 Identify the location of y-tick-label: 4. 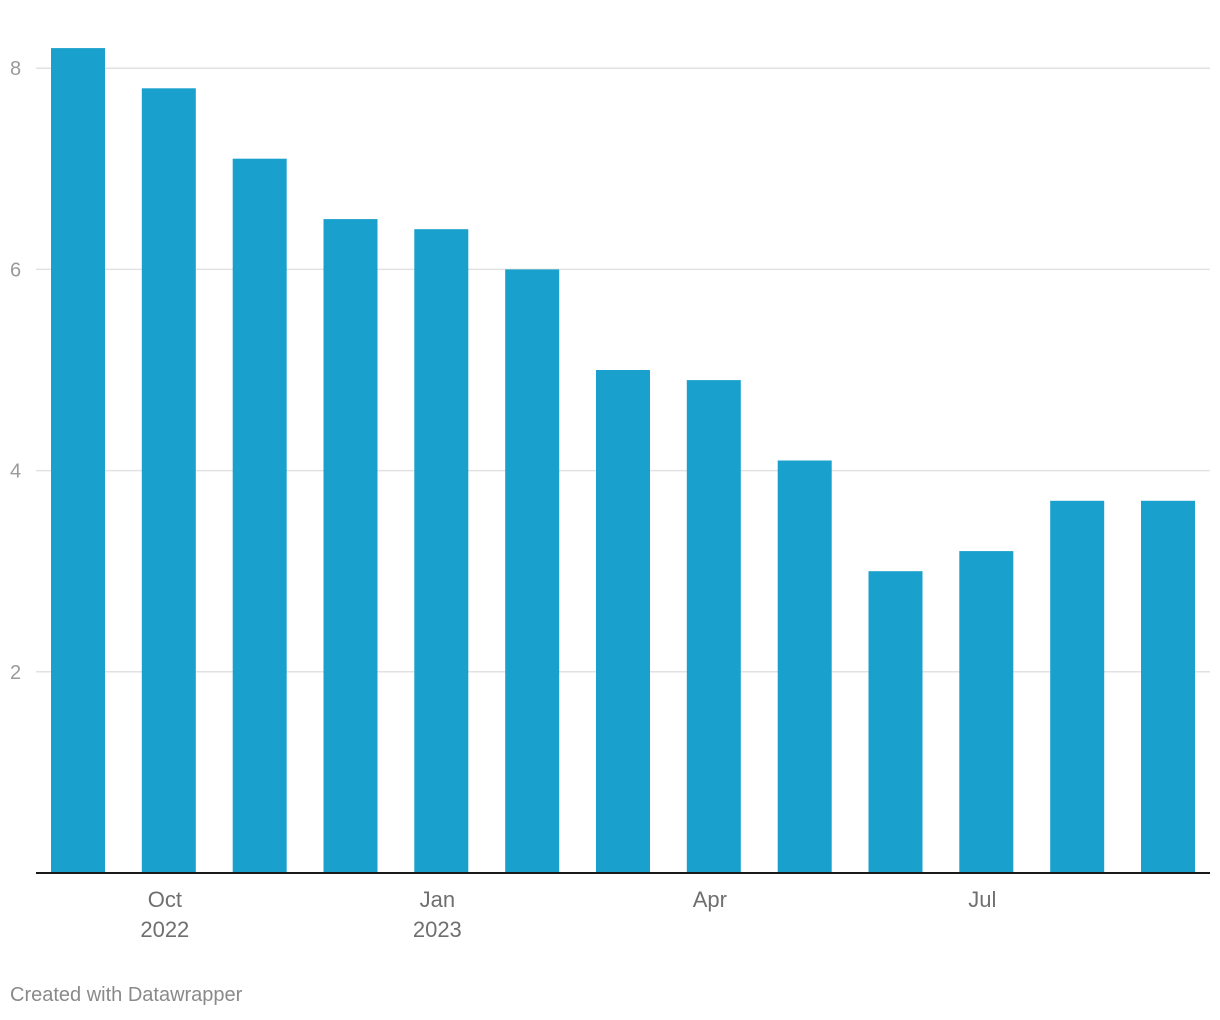
(15, 472).